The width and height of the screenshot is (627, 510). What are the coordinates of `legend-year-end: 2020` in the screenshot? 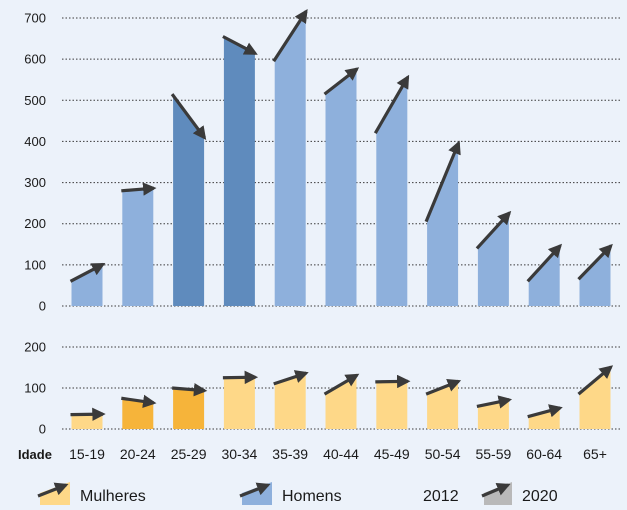 It's located at (540, 496).